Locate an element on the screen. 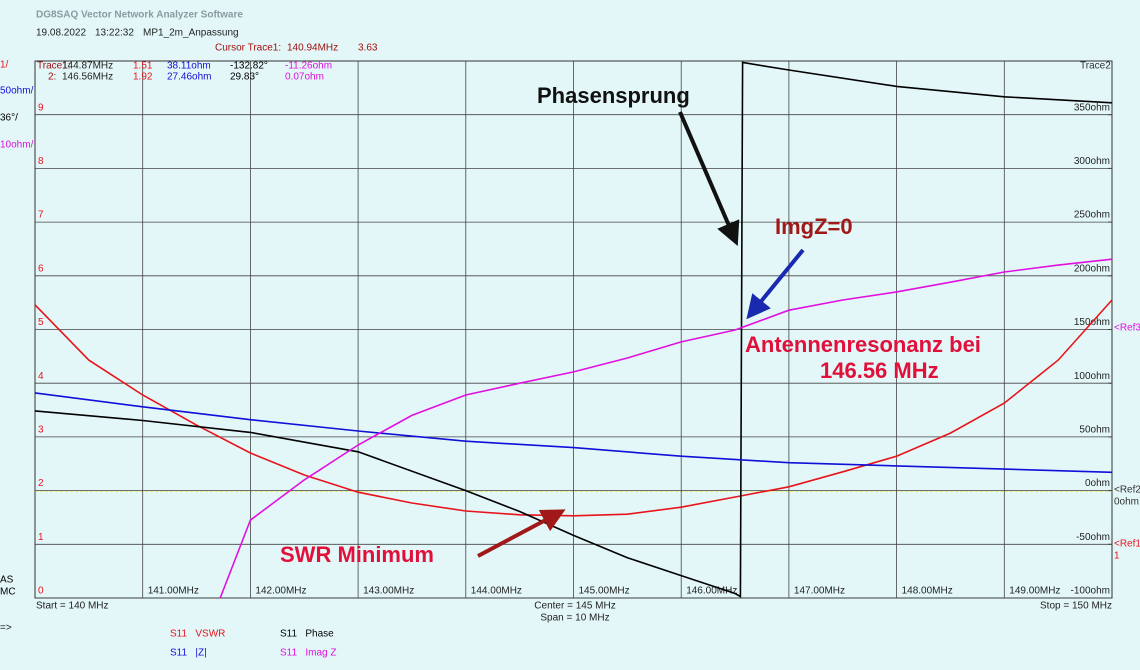  annotation: SWR Minimum is located at coordinates (357, 554).